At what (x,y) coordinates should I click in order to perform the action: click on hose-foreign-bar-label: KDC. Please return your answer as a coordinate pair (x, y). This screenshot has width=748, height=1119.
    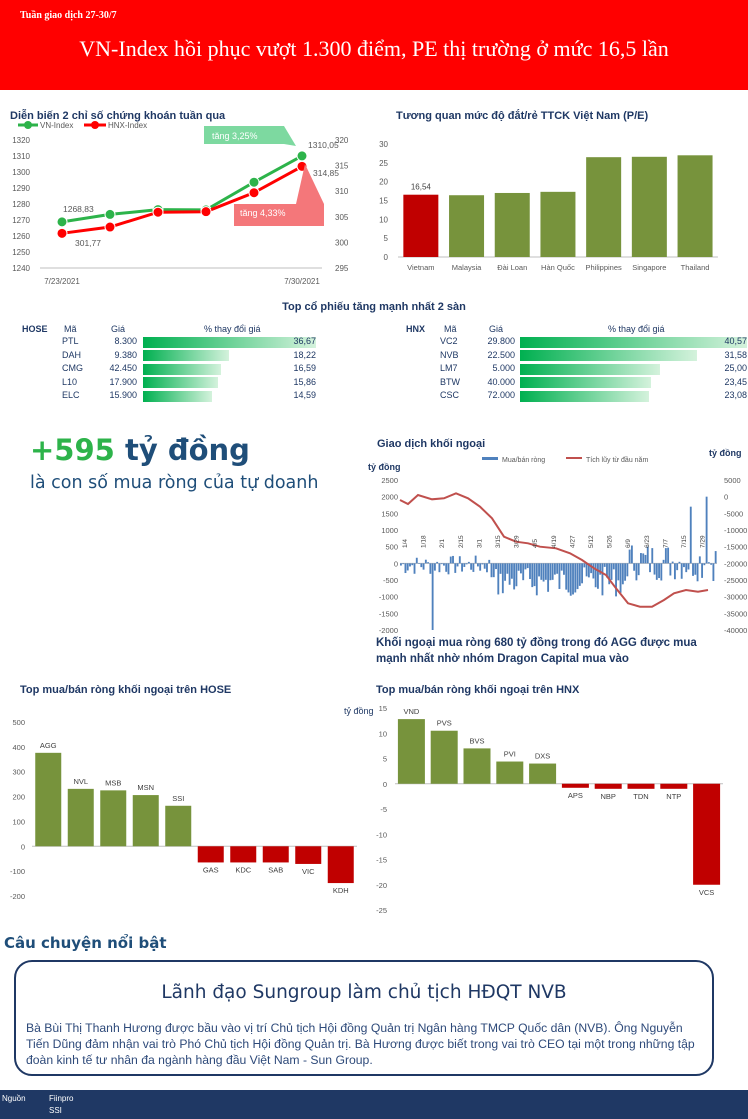
    Looking at the image, I should click on (243, 869).